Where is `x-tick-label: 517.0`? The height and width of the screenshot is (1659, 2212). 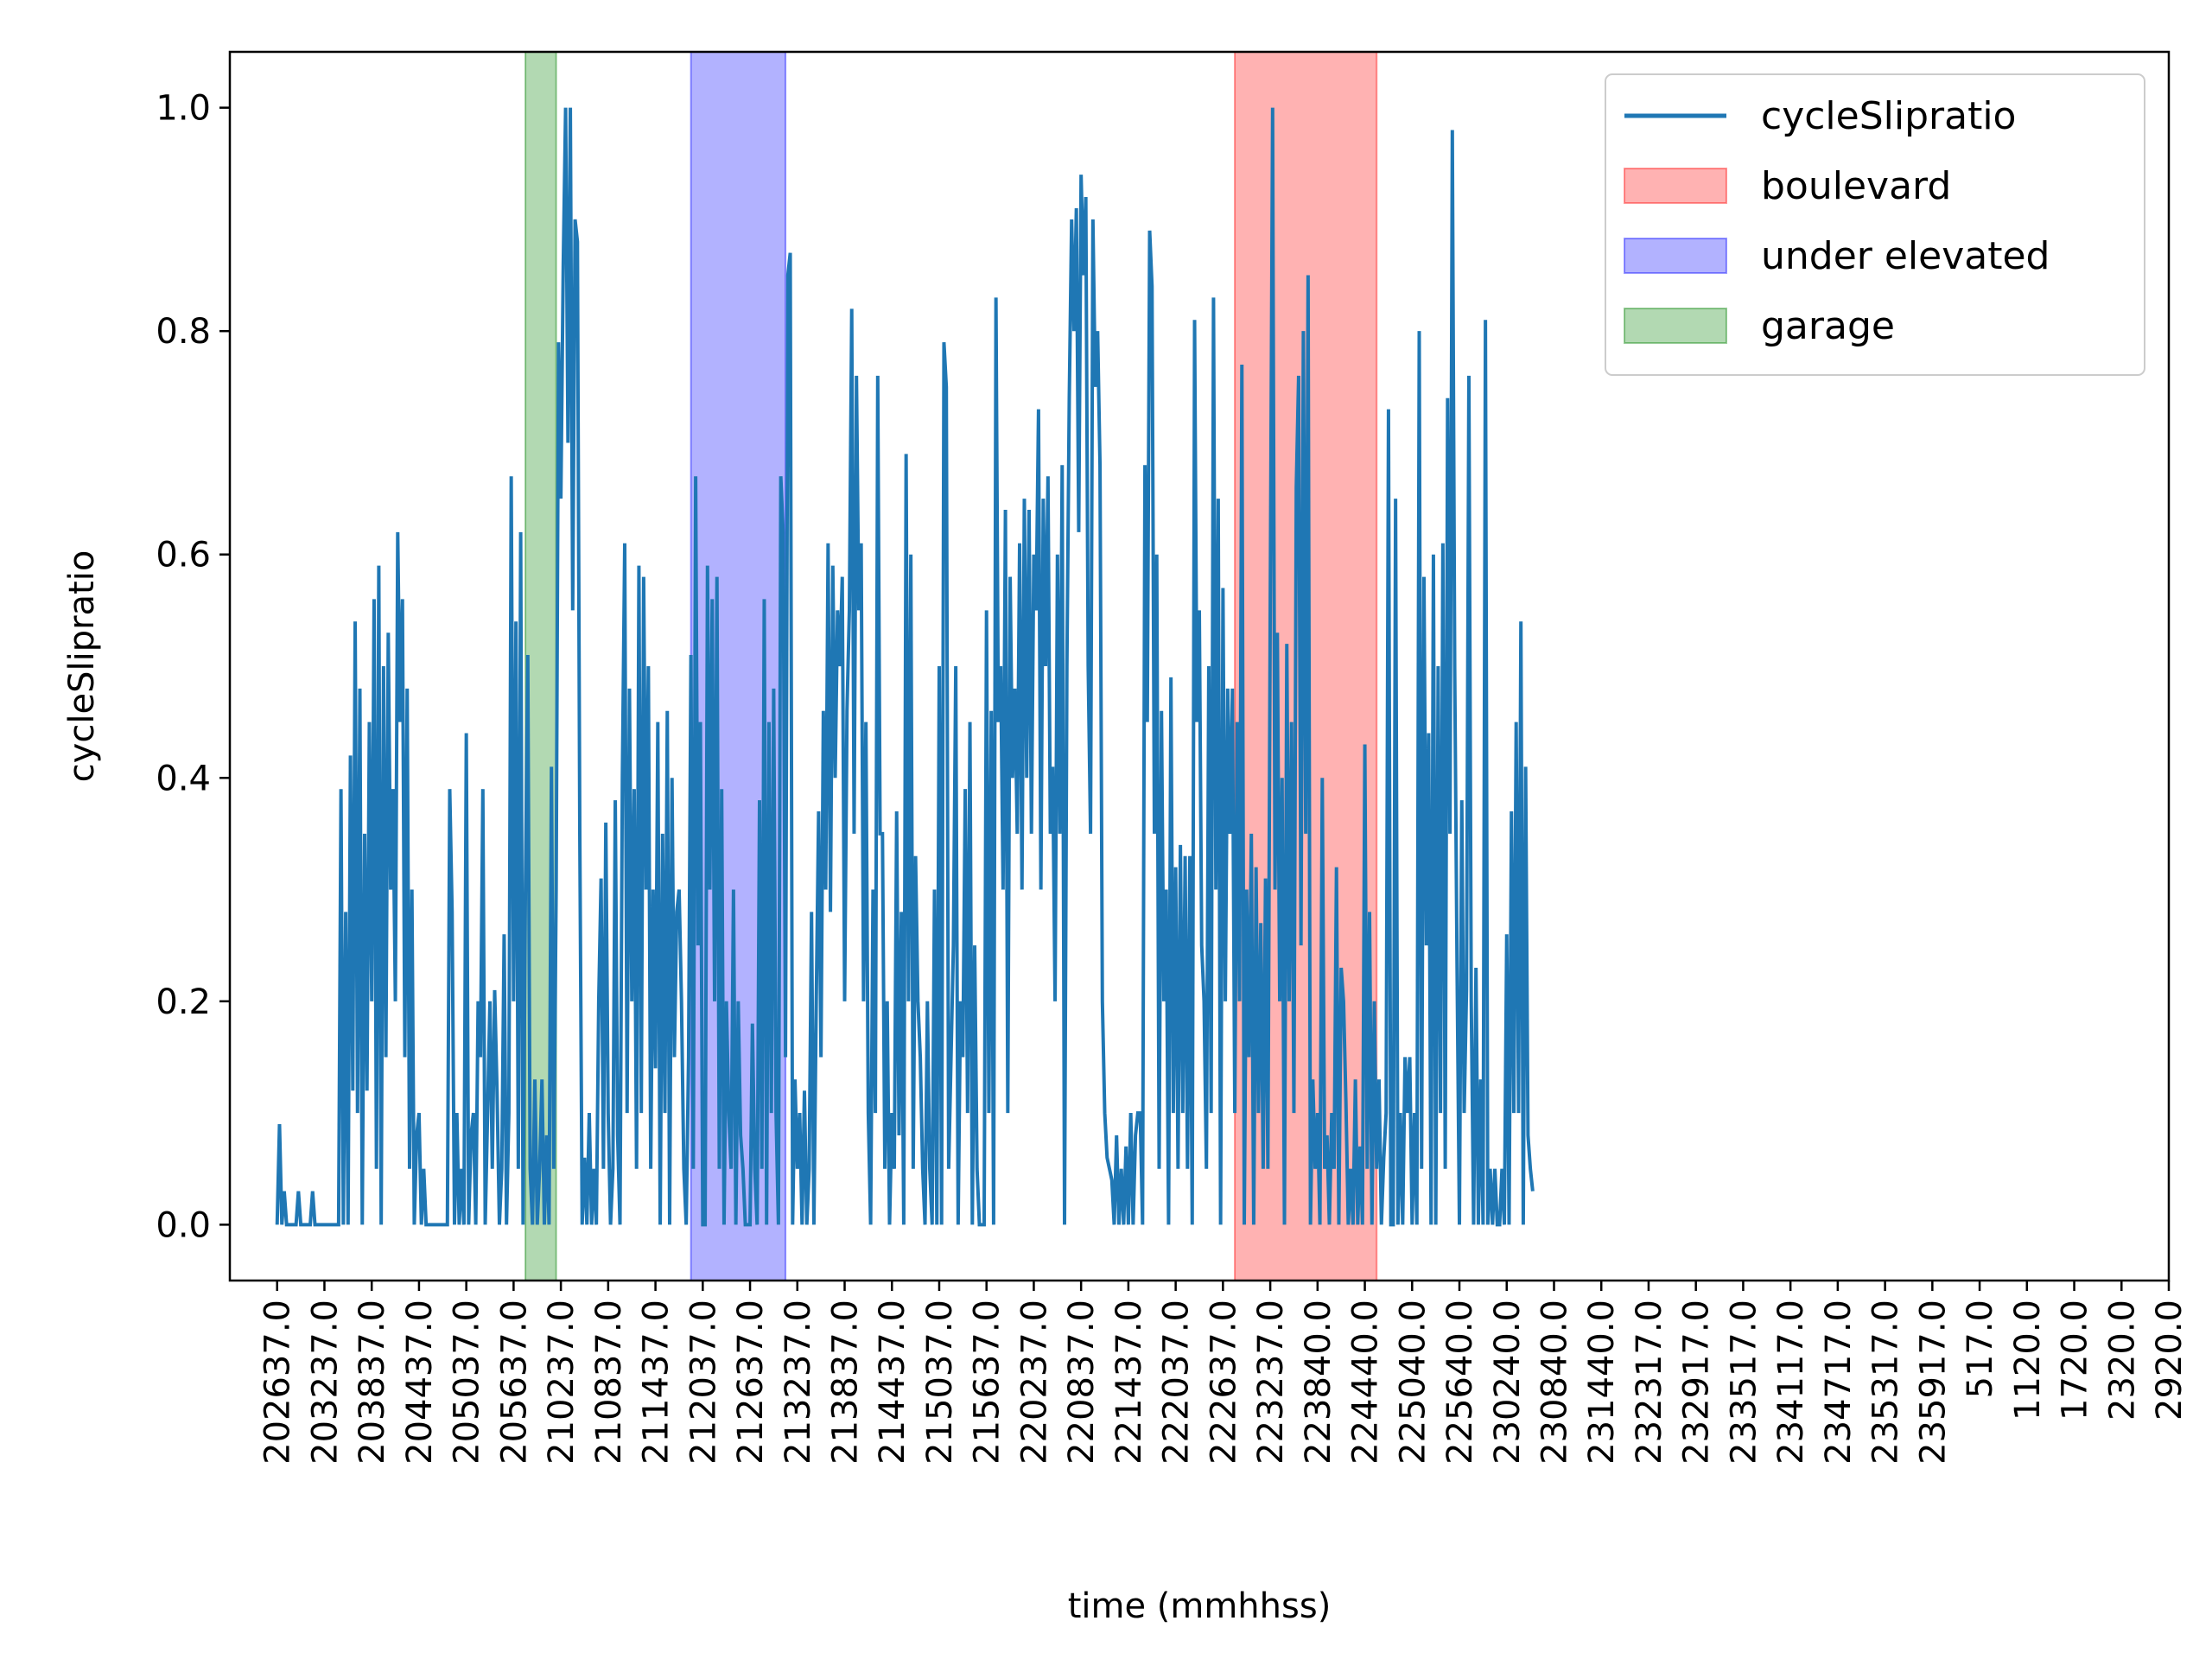 x-tick-label: 517.0 is located at coordinates (1981, 1349).